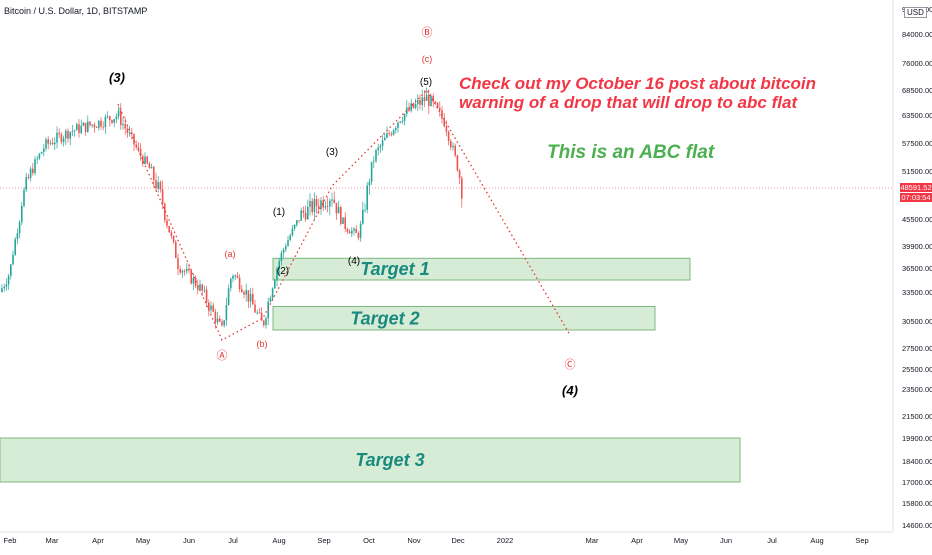  I want to click on wave-label: Ⓐ, so click(222, 355).